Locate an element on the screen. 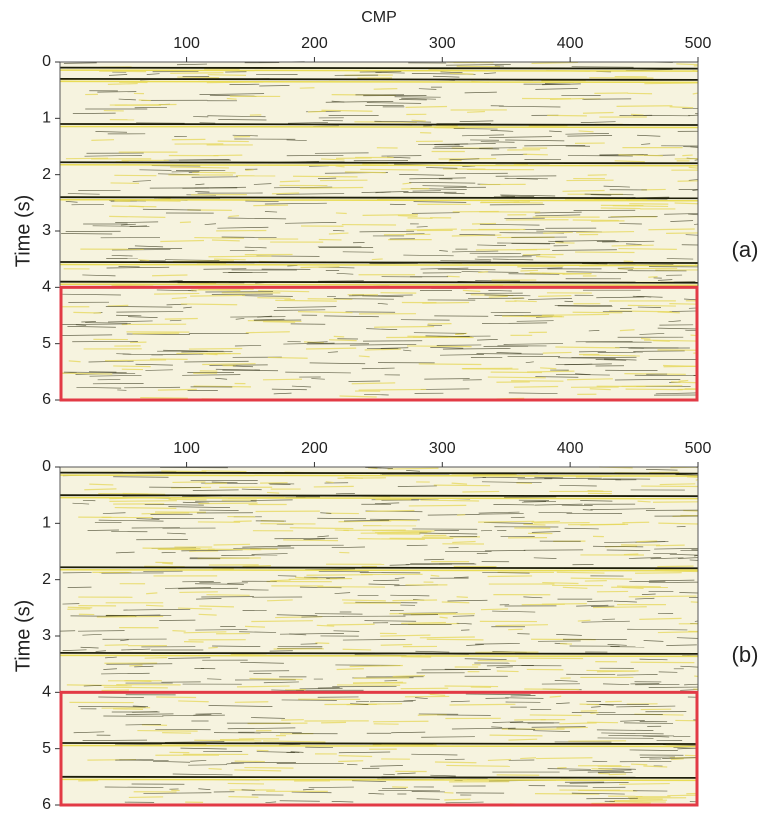 Image resolution: width=764 pixels, height=813 pixels. y-tick-label: 1 is located at coordinates (46, 523).